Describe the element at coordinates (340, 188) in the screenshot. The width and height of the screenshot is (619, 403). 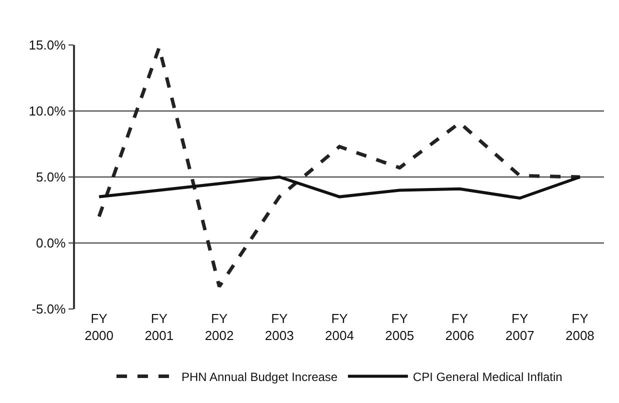
I see `line-series` at that location.